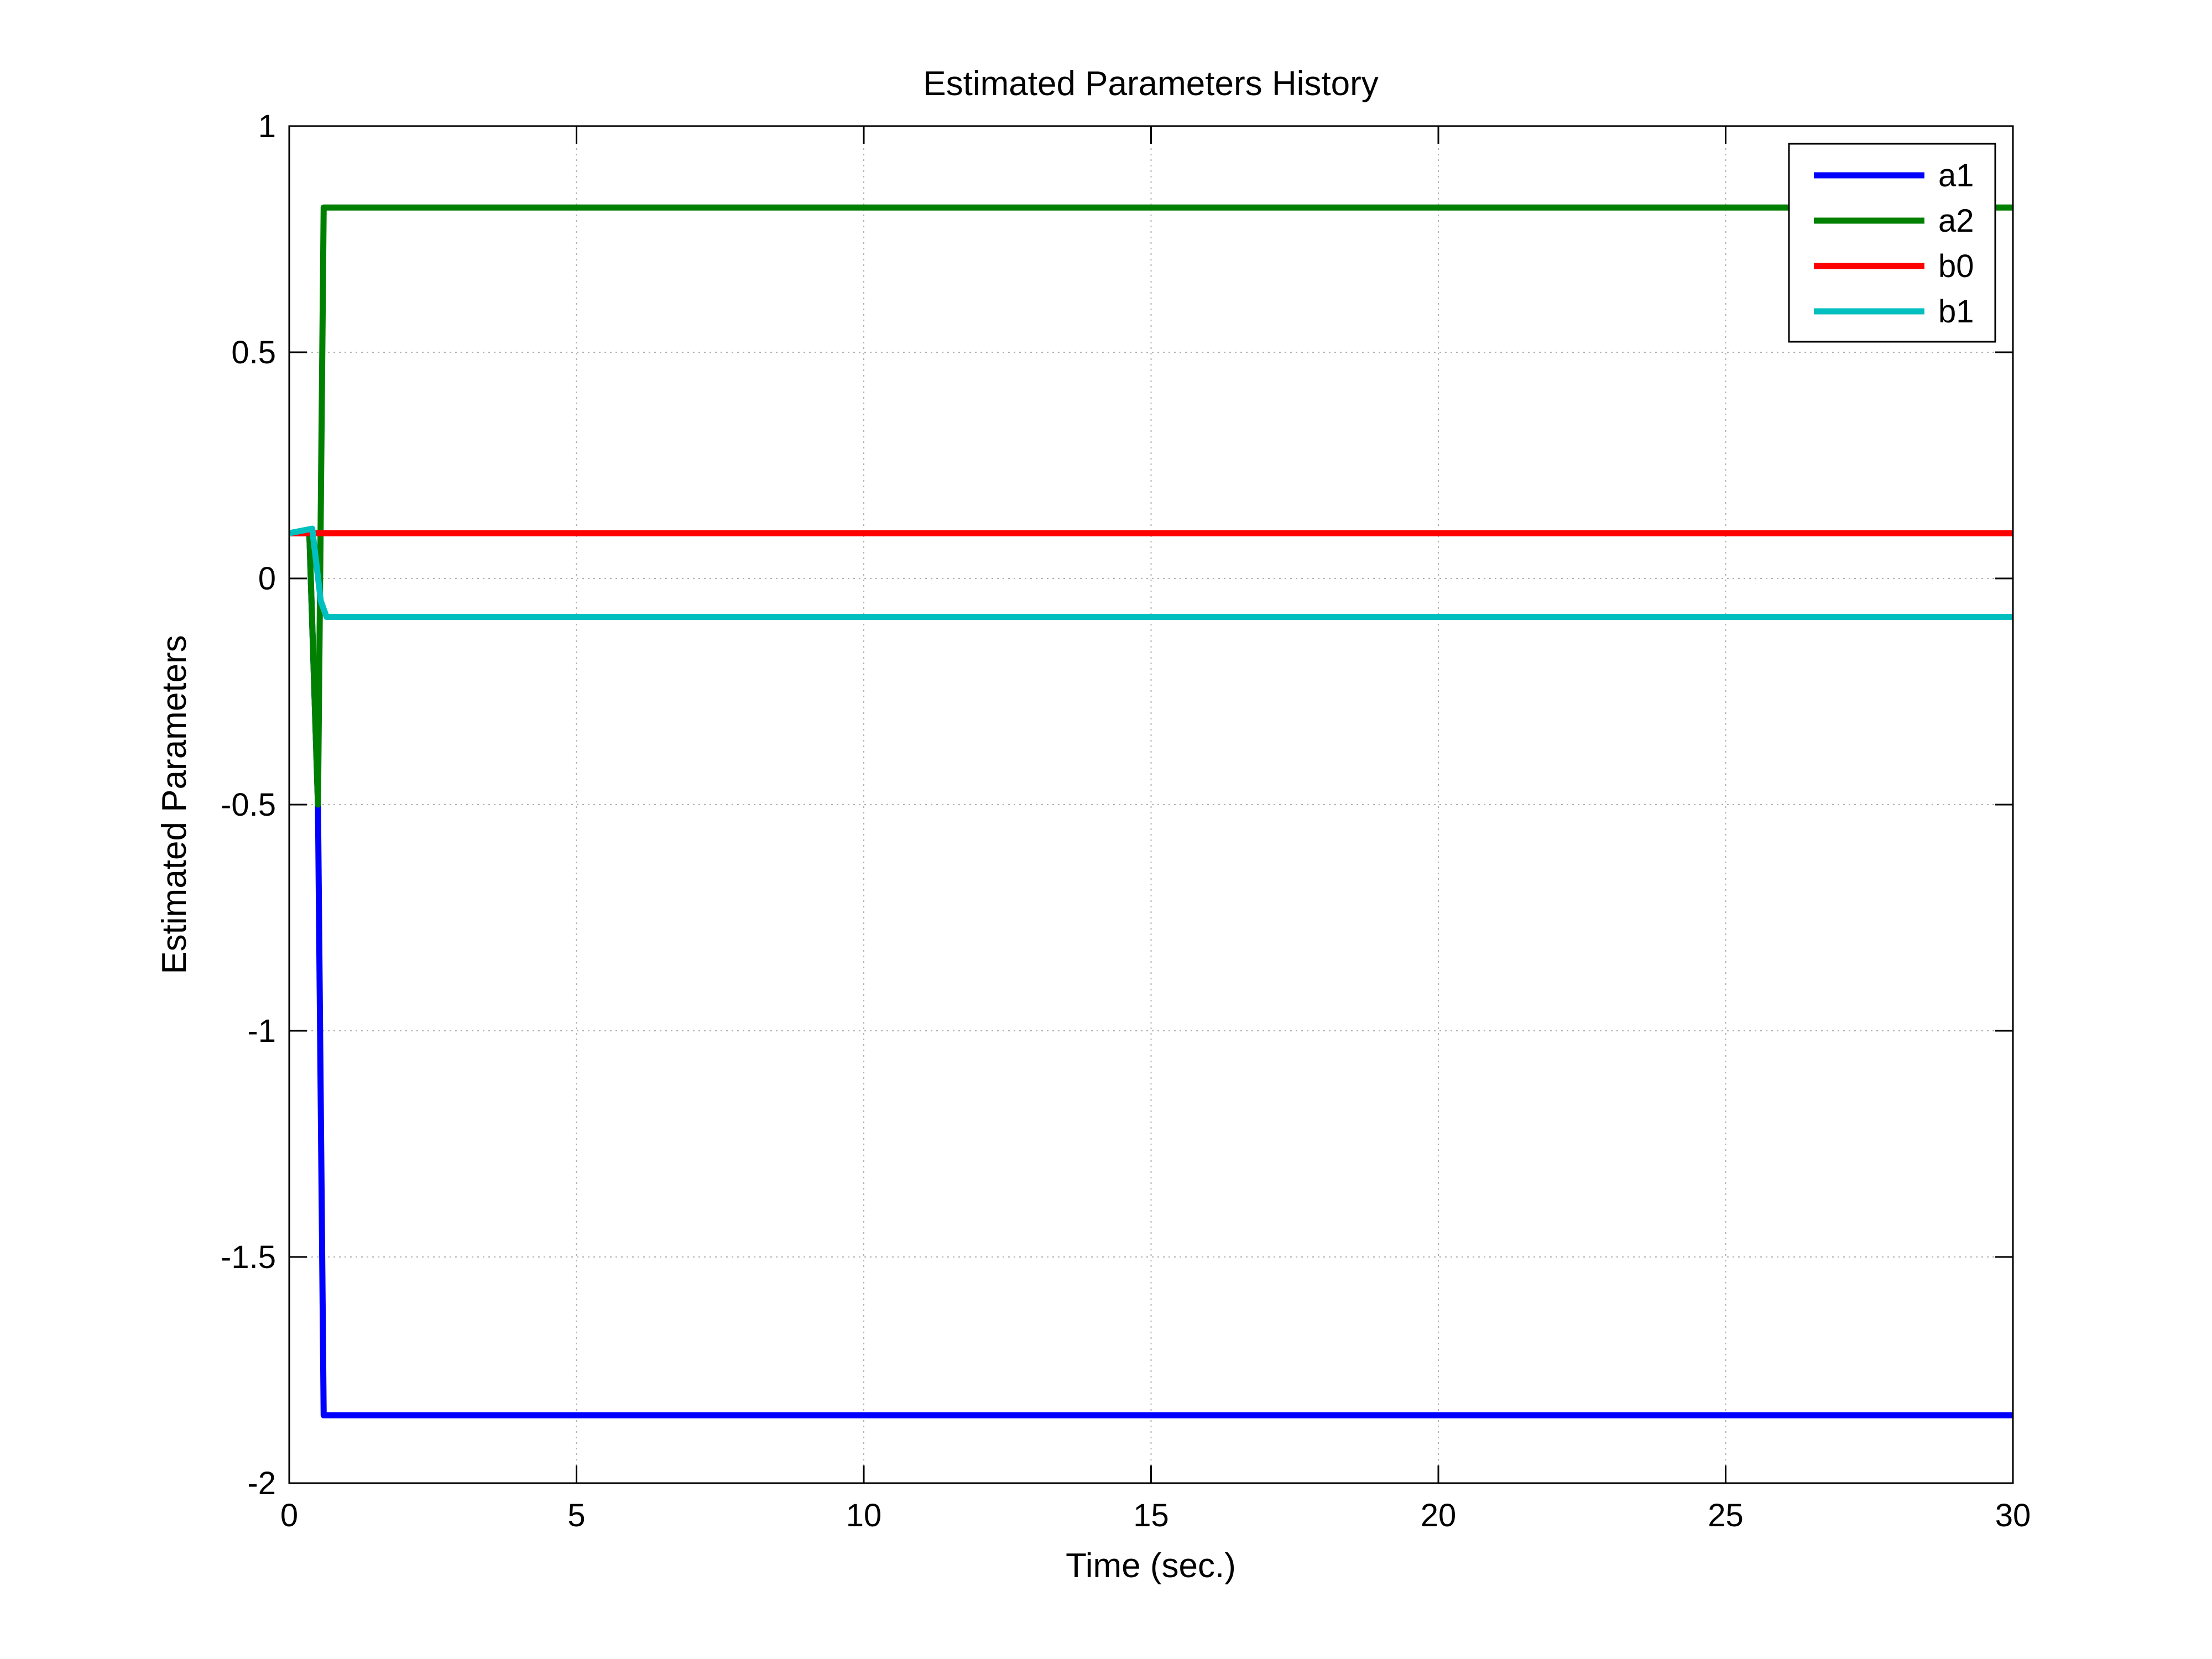 The height and width of the screenshot is (1659, 2212). What do you see at coordinates (1151, 1566) in the screenshot?
I see `x-axis-label: Time (sec.)` at bounding box center [1151, 1566].